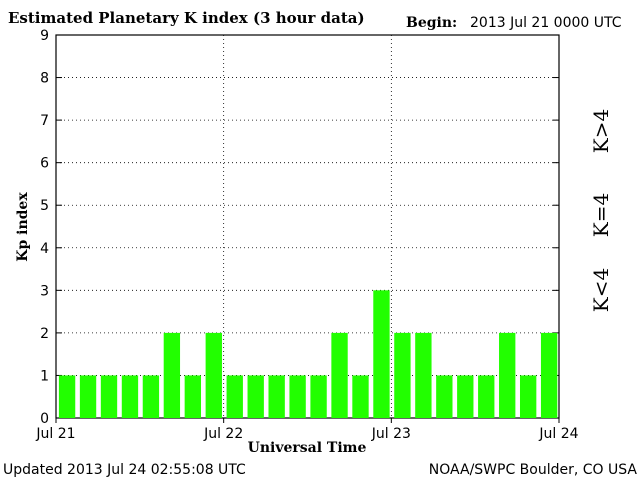 This screenshot has height=480, width=640. What do you see at coordinates (223, 434) in the screenshot?
I see `x-tick-label: Jul 22` at bounding box center [223, 434].